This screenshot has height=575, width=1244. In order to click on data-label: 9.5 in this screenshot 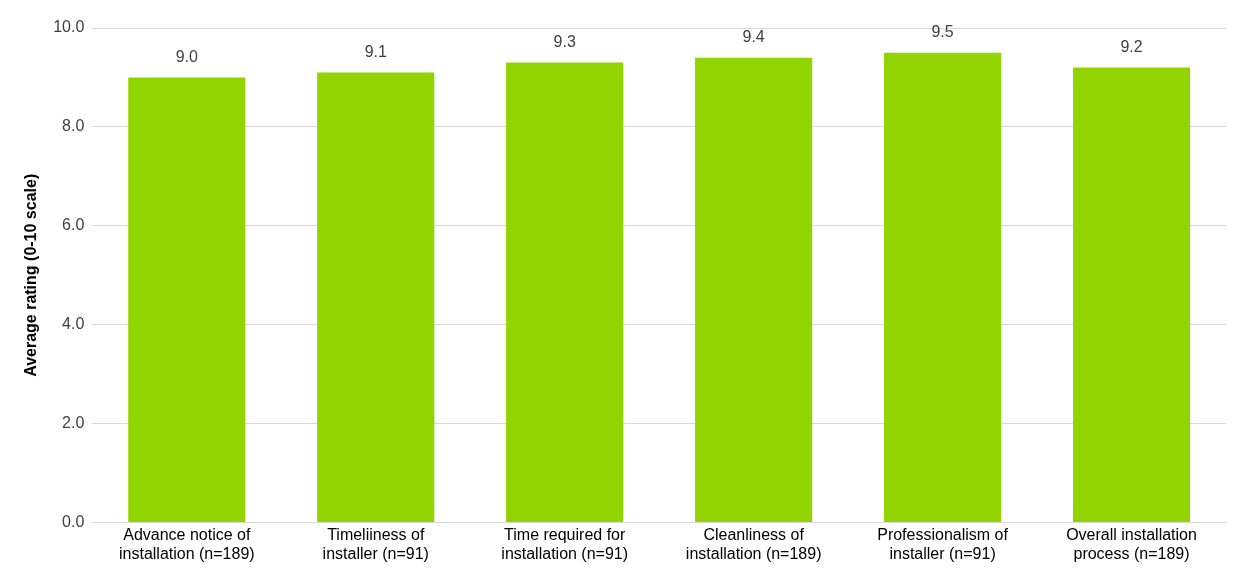, I will do `click(942, 32)`.